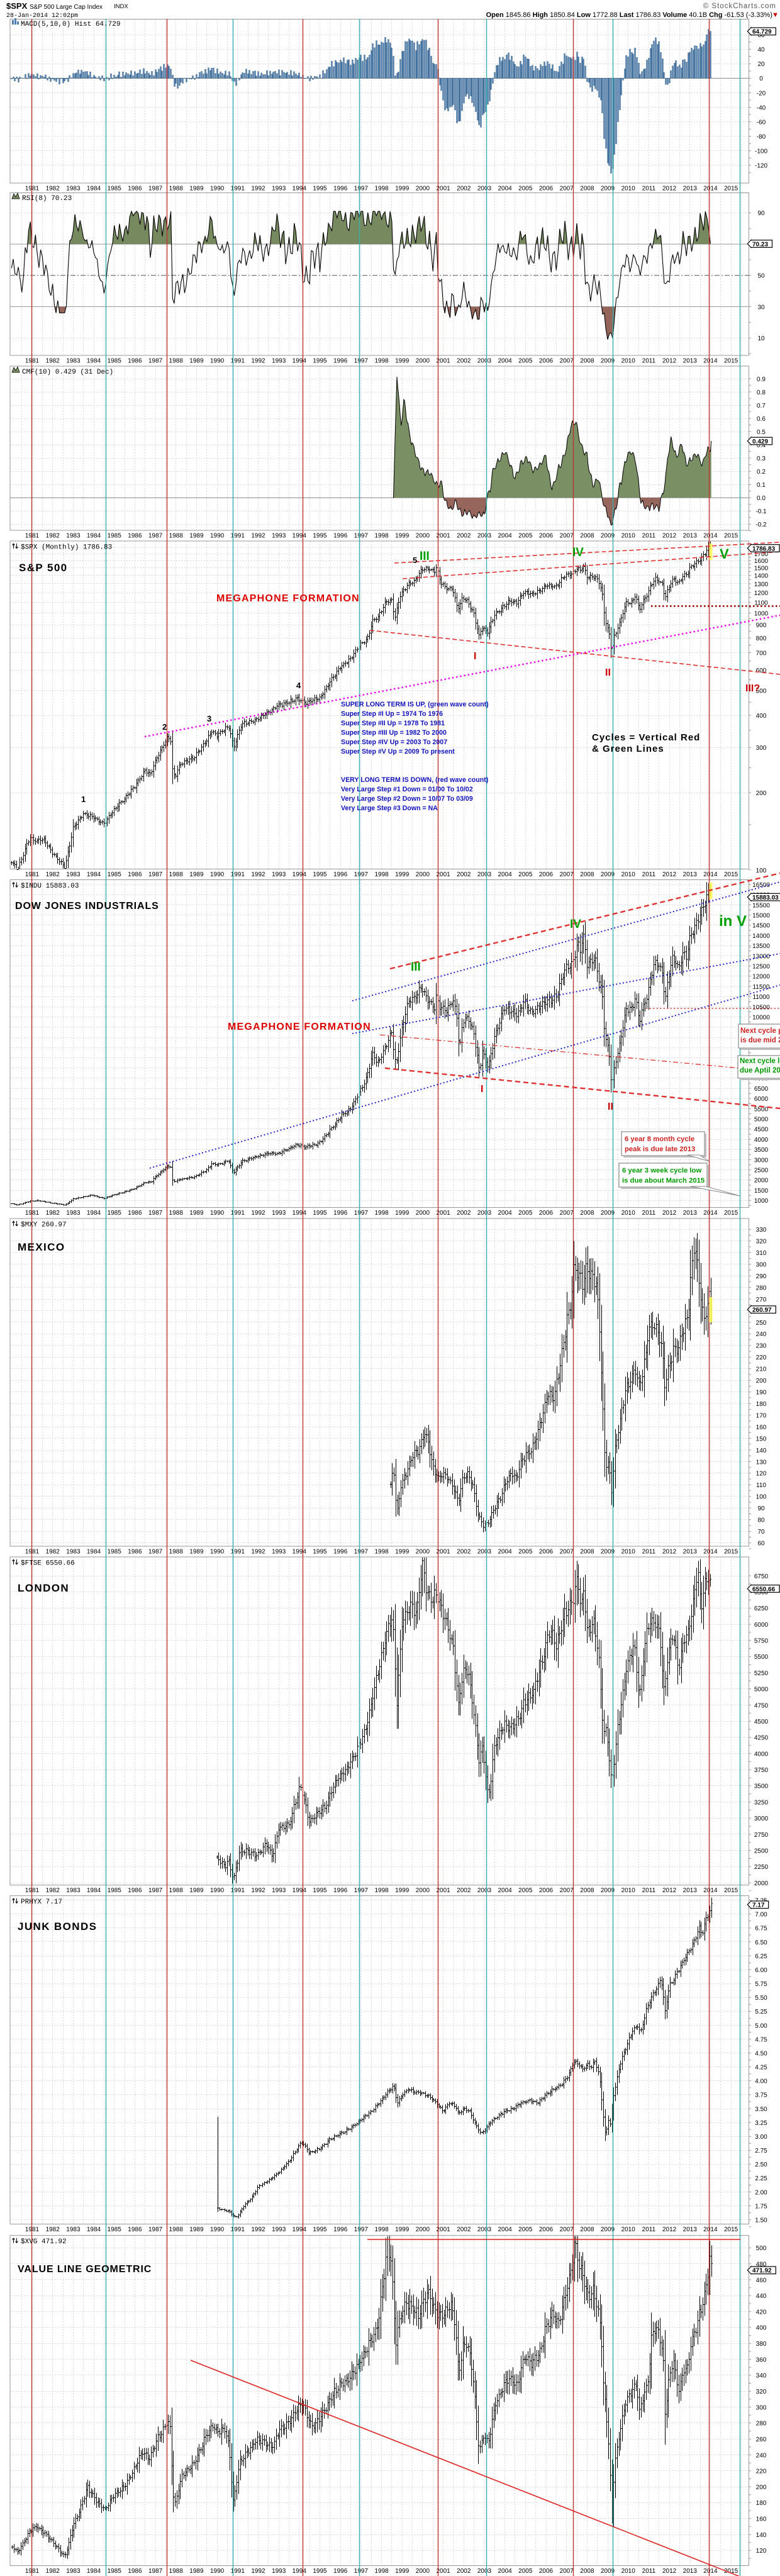  What do you see at coordinates (761, 1007) in the screenshot?
I see `svg-text: 10500` at bounding box center [761, 1007].